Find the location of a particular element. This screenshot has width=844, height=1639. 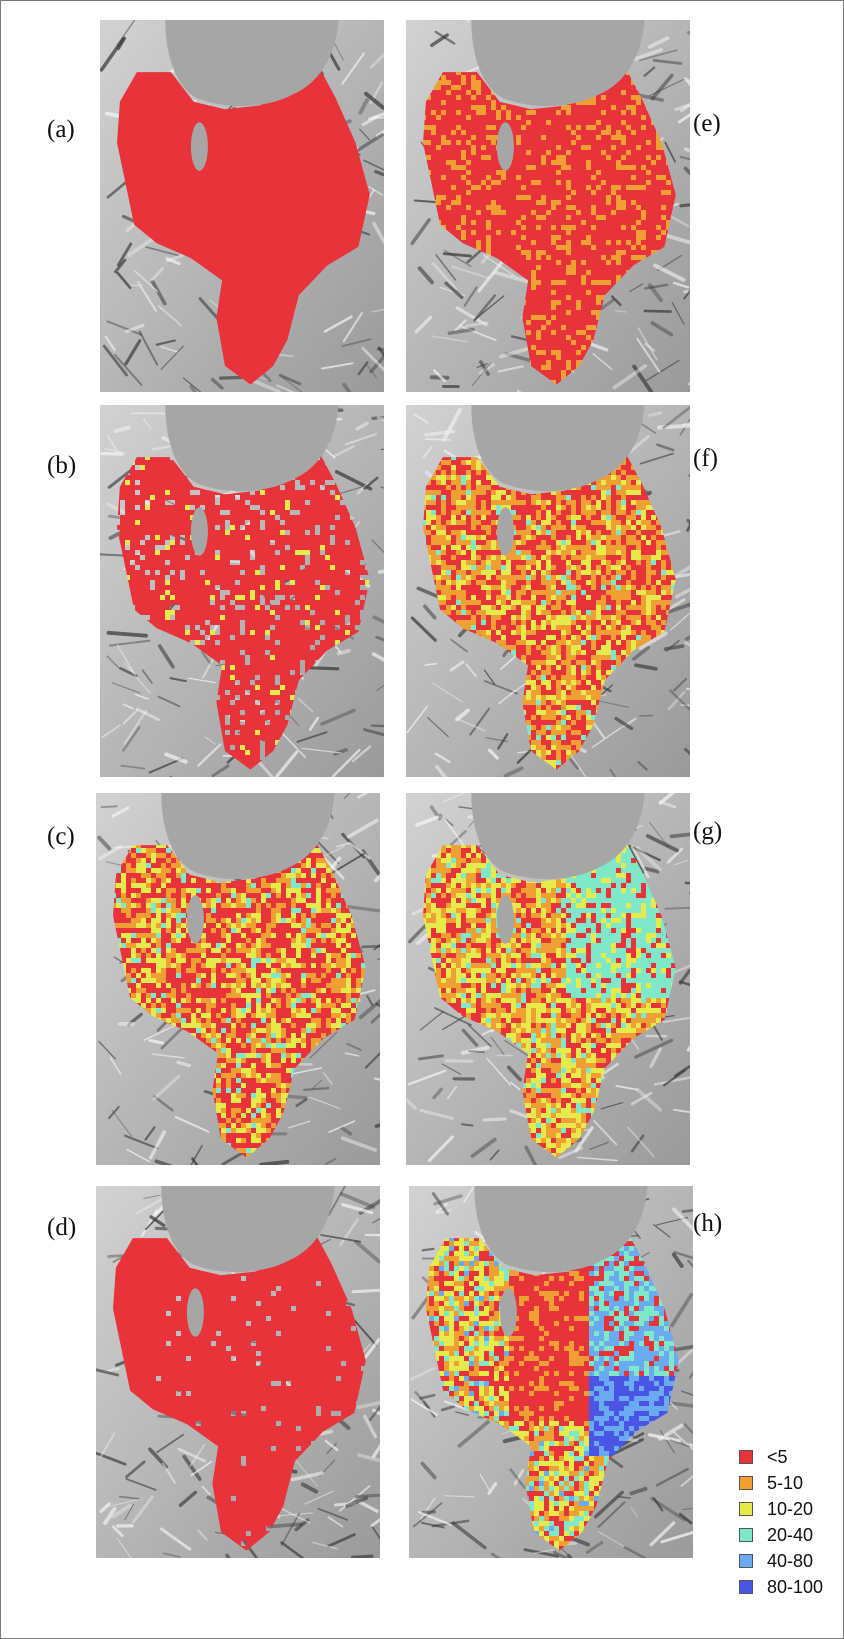

legend-label: 10-20 is located at coordinates (790, 1509).